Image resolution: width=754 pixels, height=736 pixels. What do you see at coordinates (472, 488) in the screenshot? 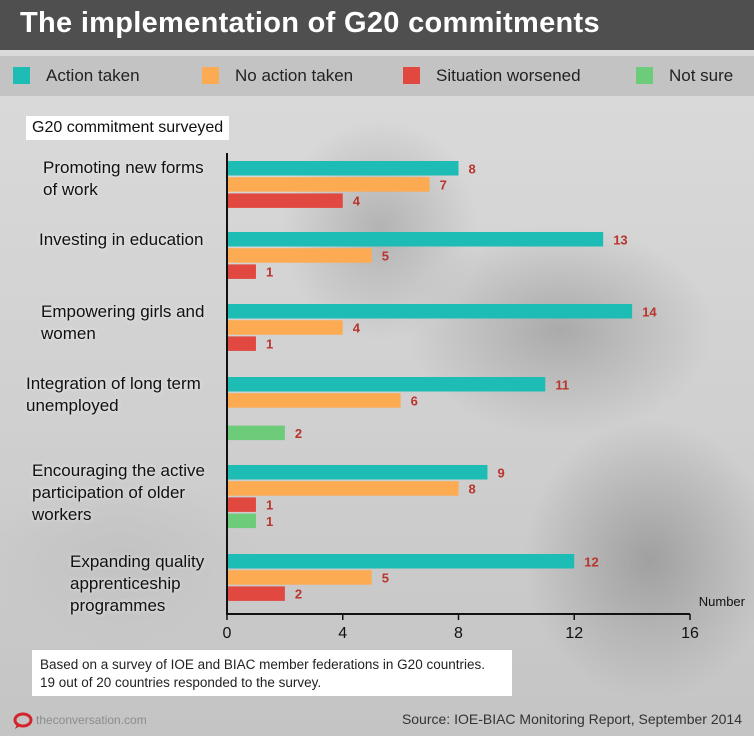
I see `value-label-no-action-taken-encouraging-the-active-participation-of-older-workers: 8` at bounding box center [472, 488].